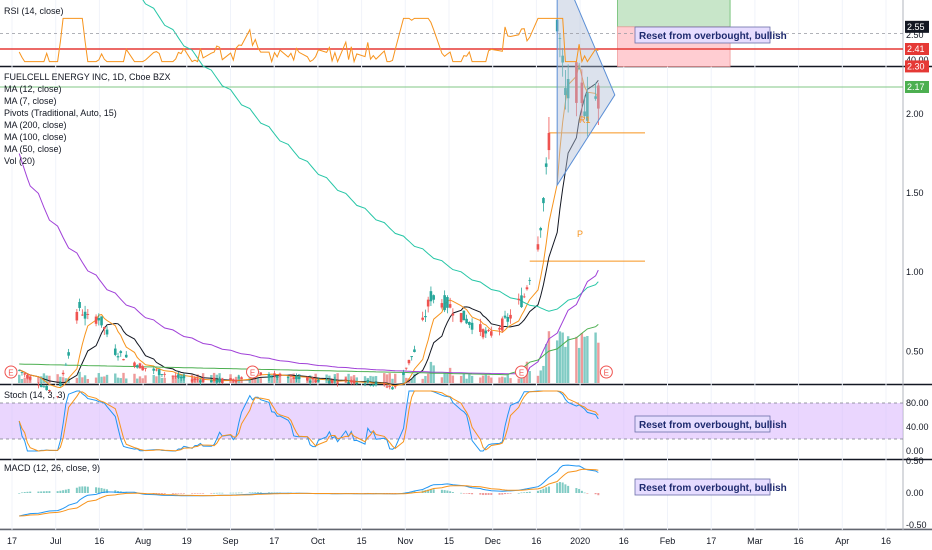 The image size is (932, 550). What do you see at coordinates (842, 541) in the screenshot?
I see `time-axis-tick: Apr` at bounding box center [842, 541].